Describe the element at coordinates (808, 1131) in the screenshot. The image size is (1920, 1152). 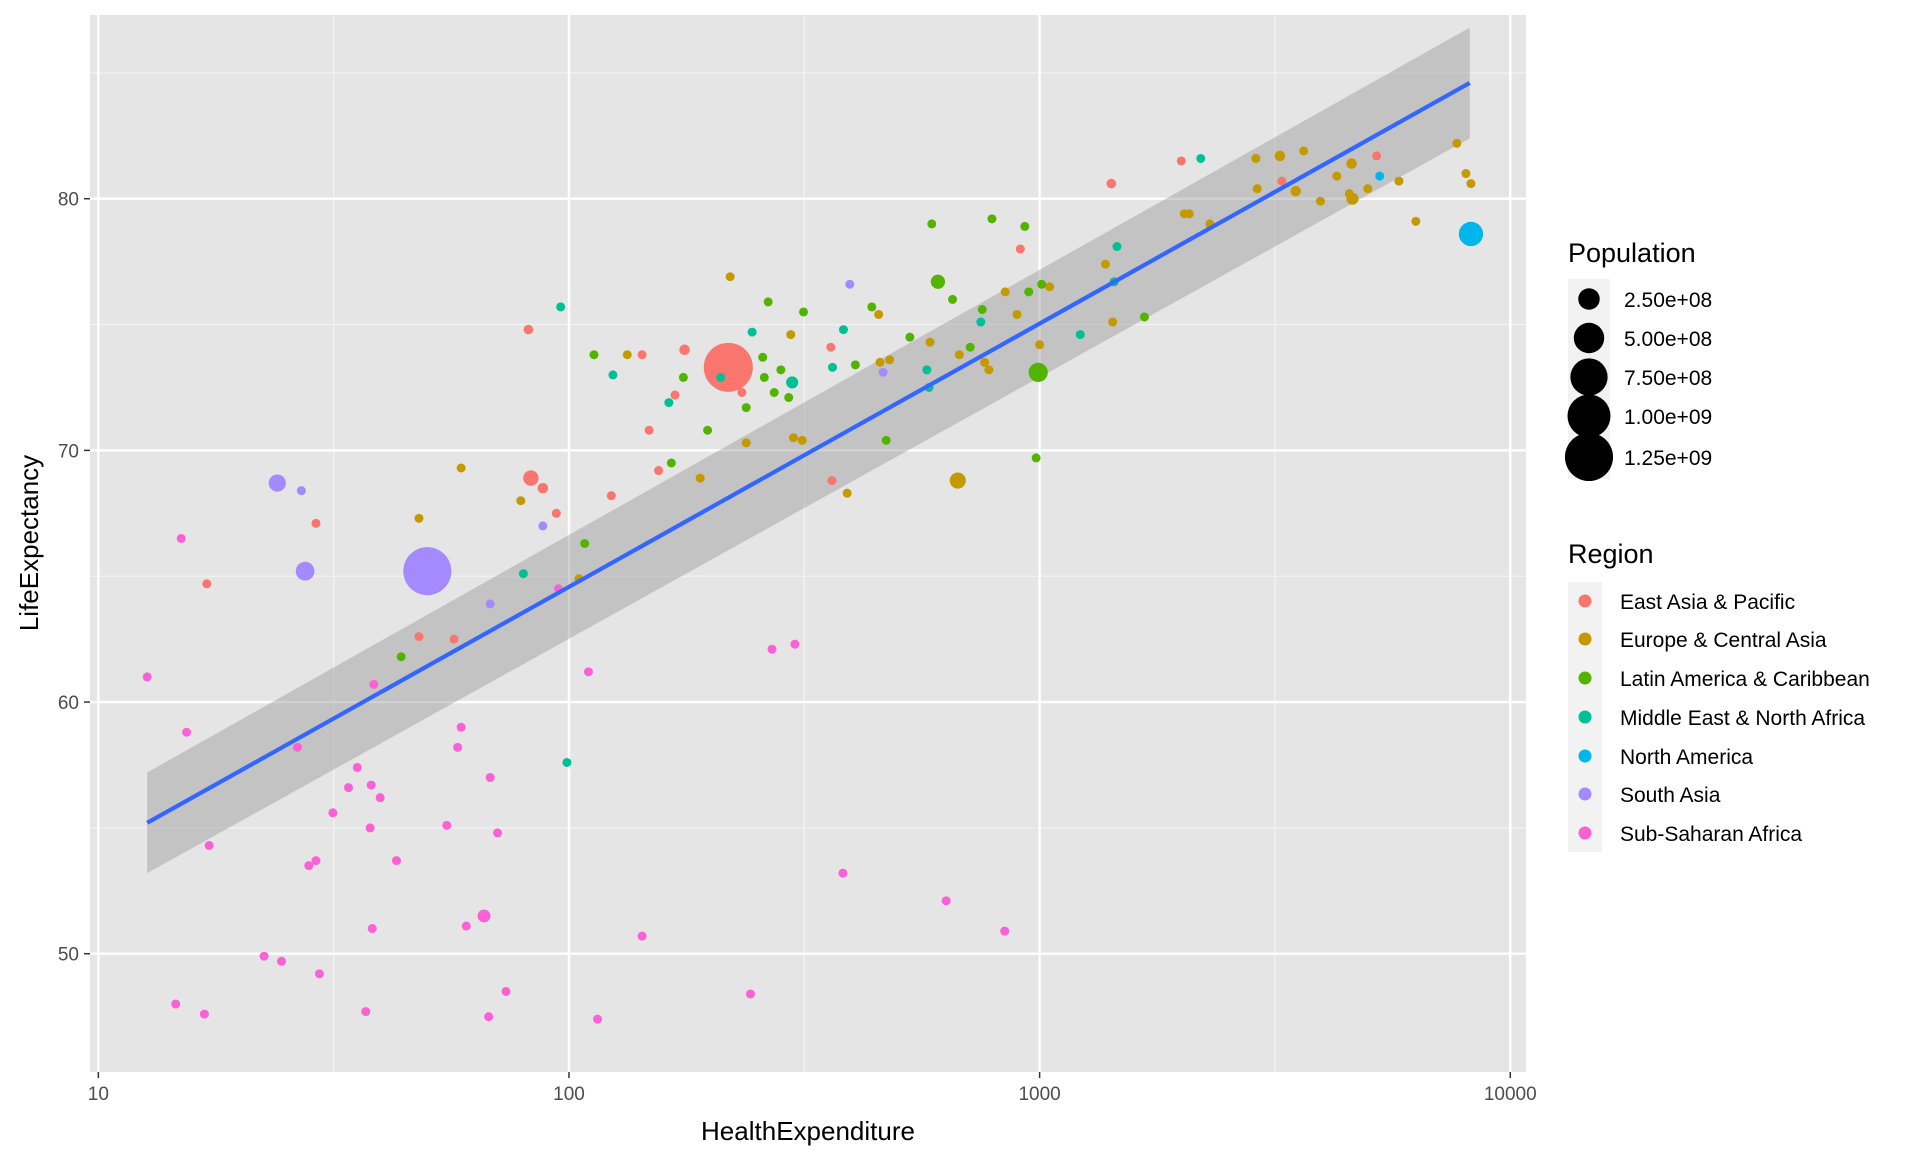
I see `x-axis-title: HealthExpenditure` at that location.